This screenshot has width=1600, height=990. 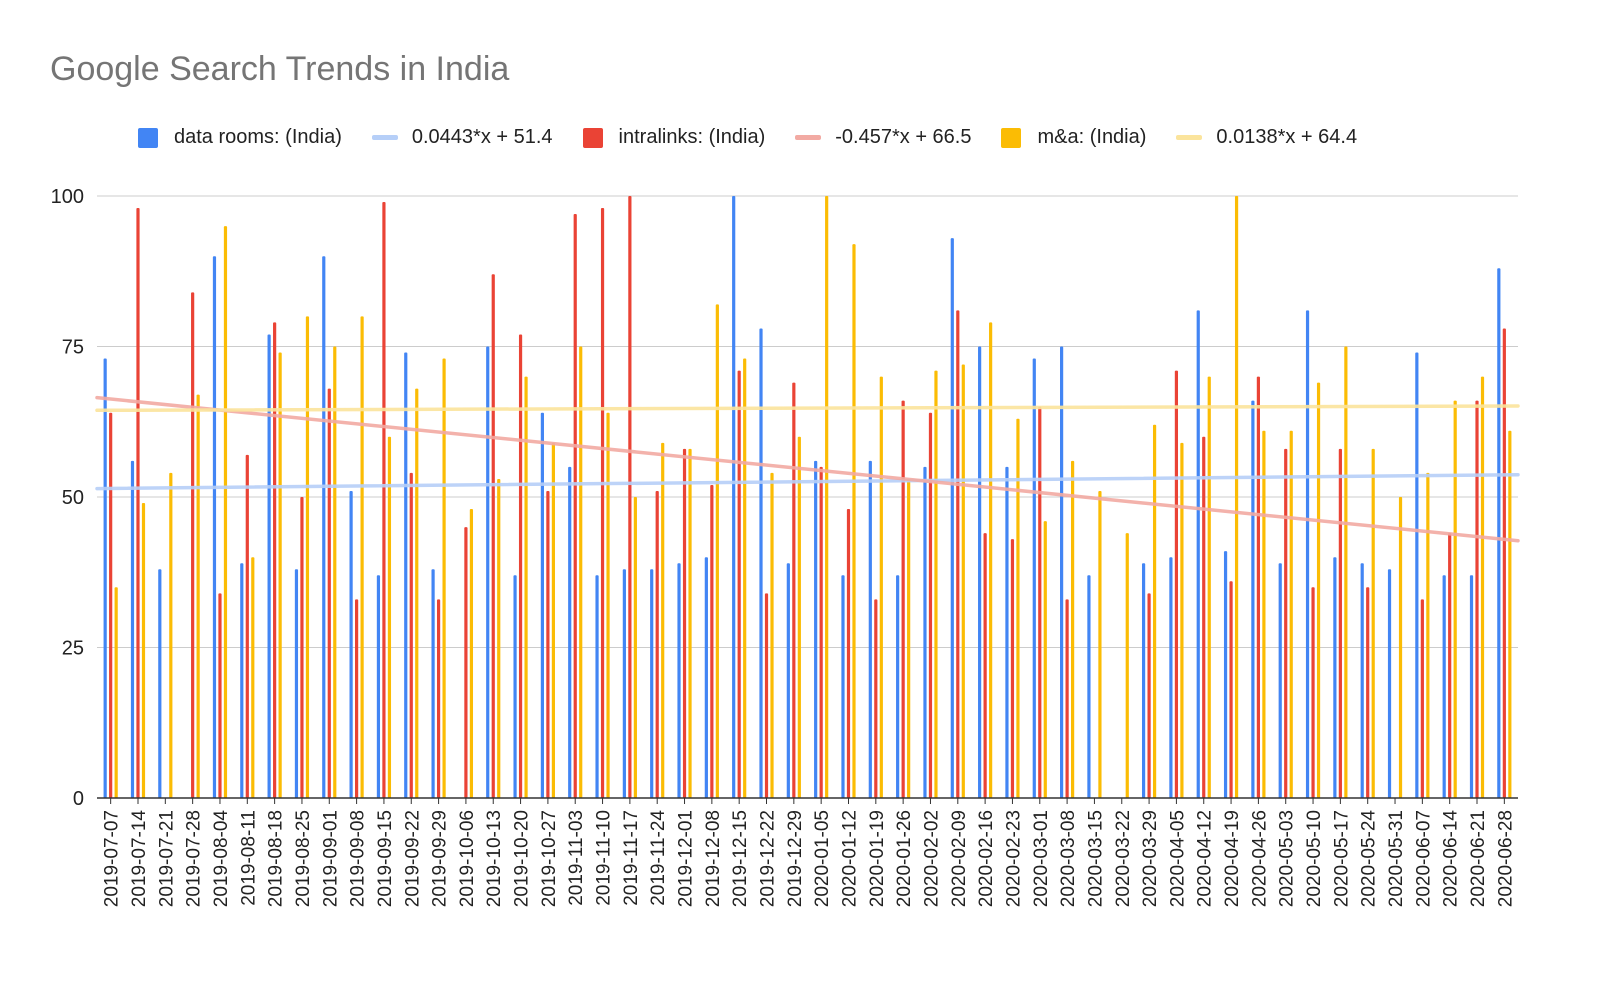 What do you see at coordinates (740, 858) in the screenshot?
I see `x-tick-label: 2019-12-15` at bounding box center [740, 858].